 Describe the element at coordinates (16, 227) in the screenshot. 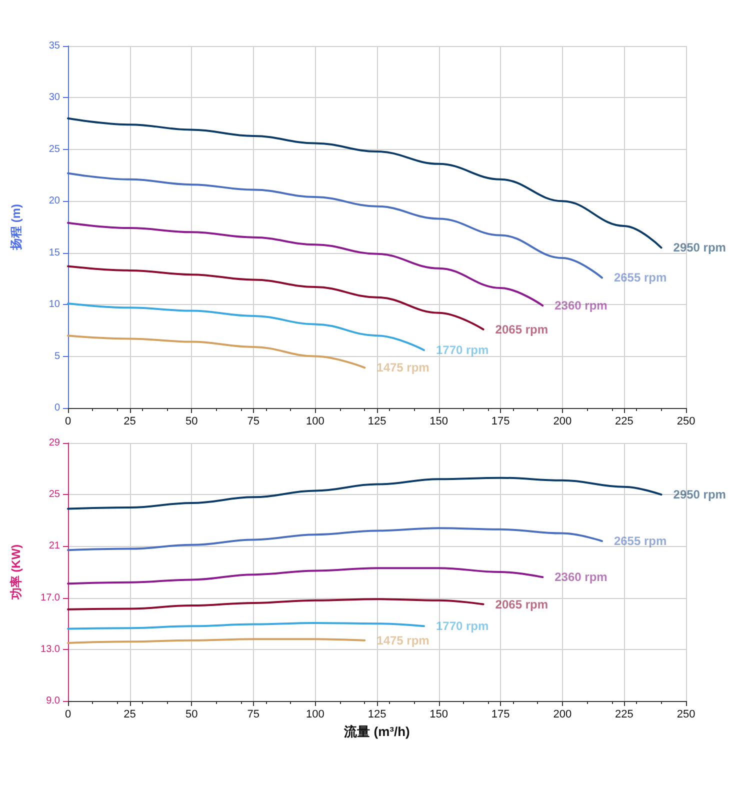

I see `y-axis-title: 扬程 (m)` at that location.